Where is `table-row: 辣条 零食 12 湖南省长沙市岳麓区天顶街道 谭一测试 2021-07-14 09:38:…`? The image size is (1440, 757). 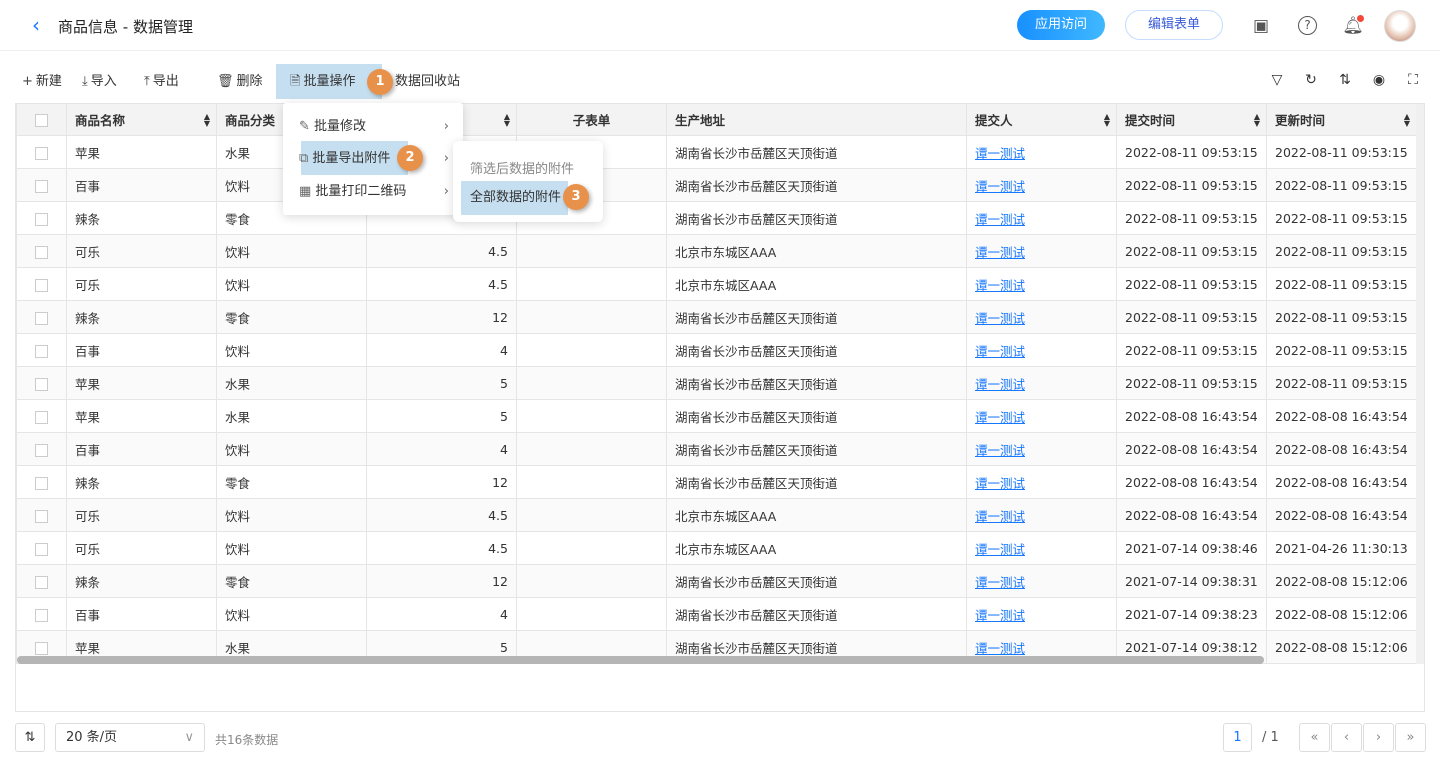
table-row: 辣条 零食 12 湖南省长沙市岳麓区天顶街道 谭一测试 2021-07-14 09:38:… is located at coordinates (716, 581).